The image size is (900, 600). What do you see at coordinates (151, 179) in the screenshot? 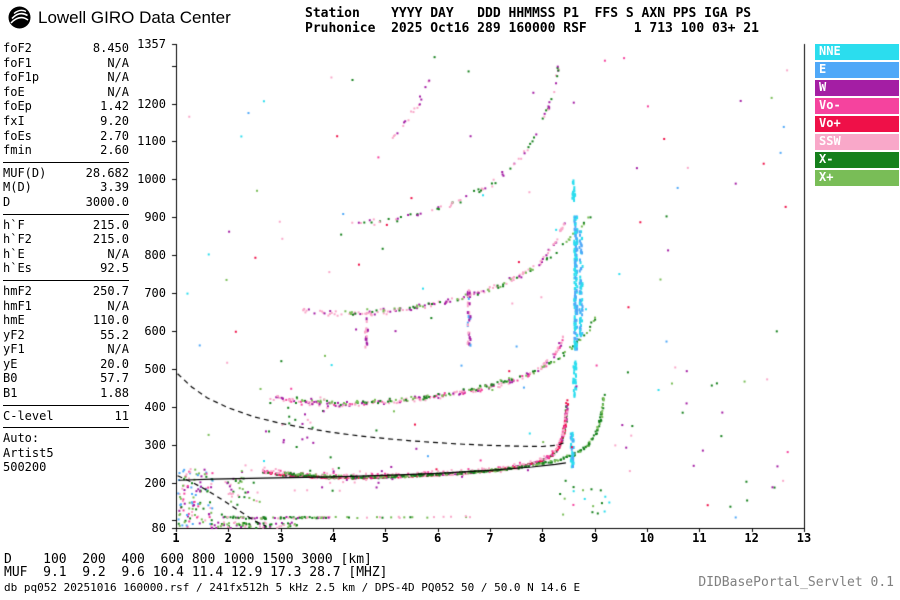
I see `y-tick-label: 1000` at bounding box center [151, 179].